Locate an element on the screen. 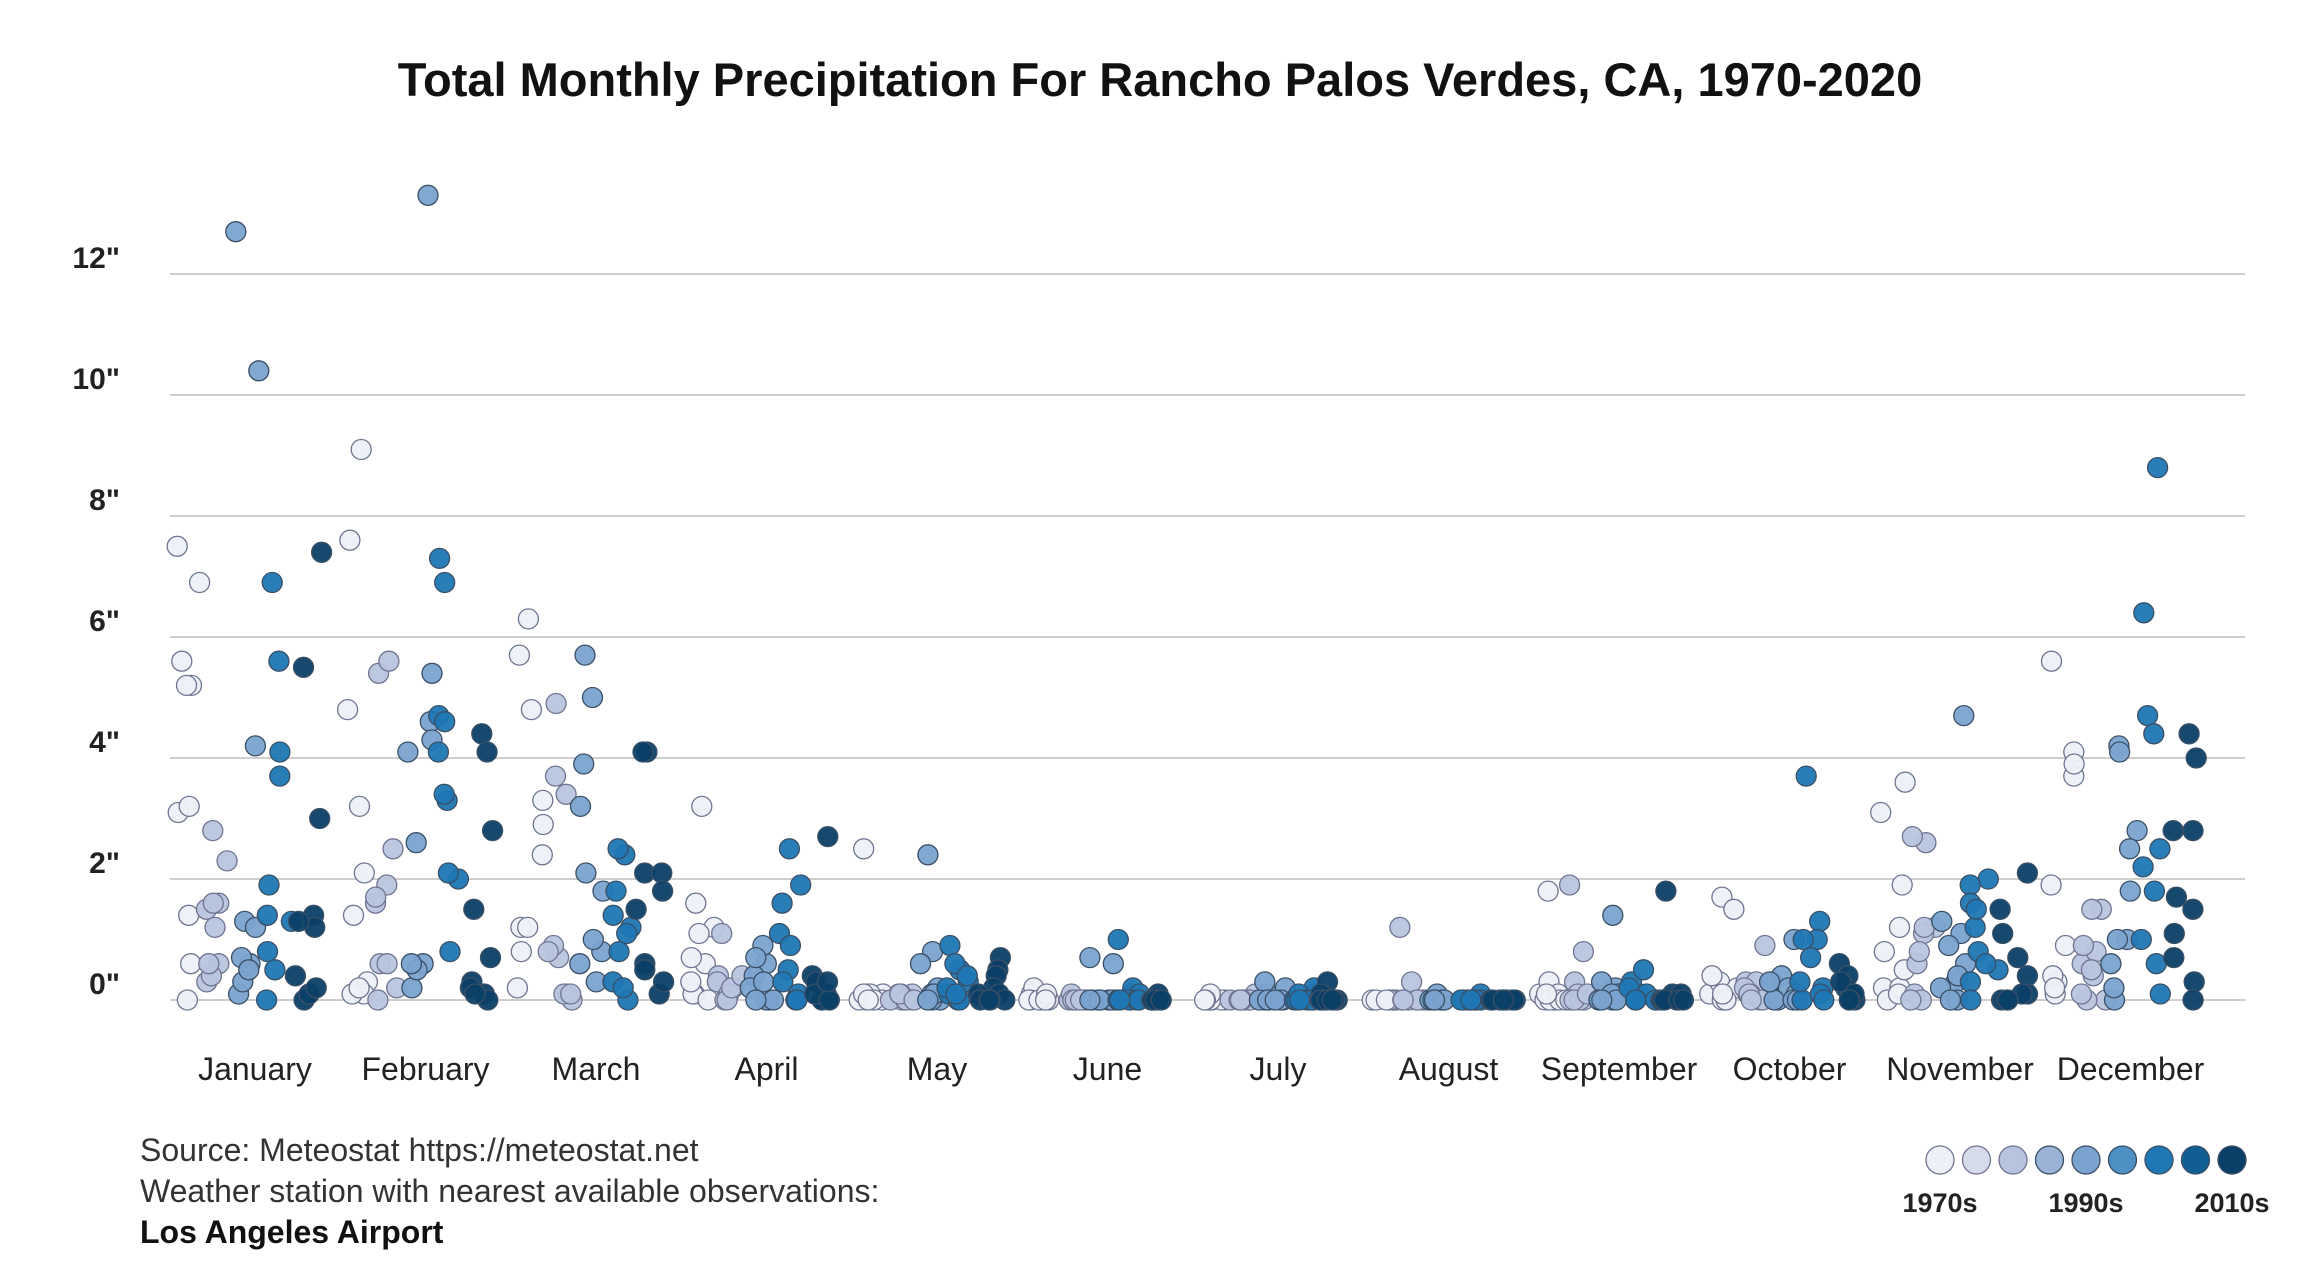  x-tick-label: February is located at coordinates (425, 1069).